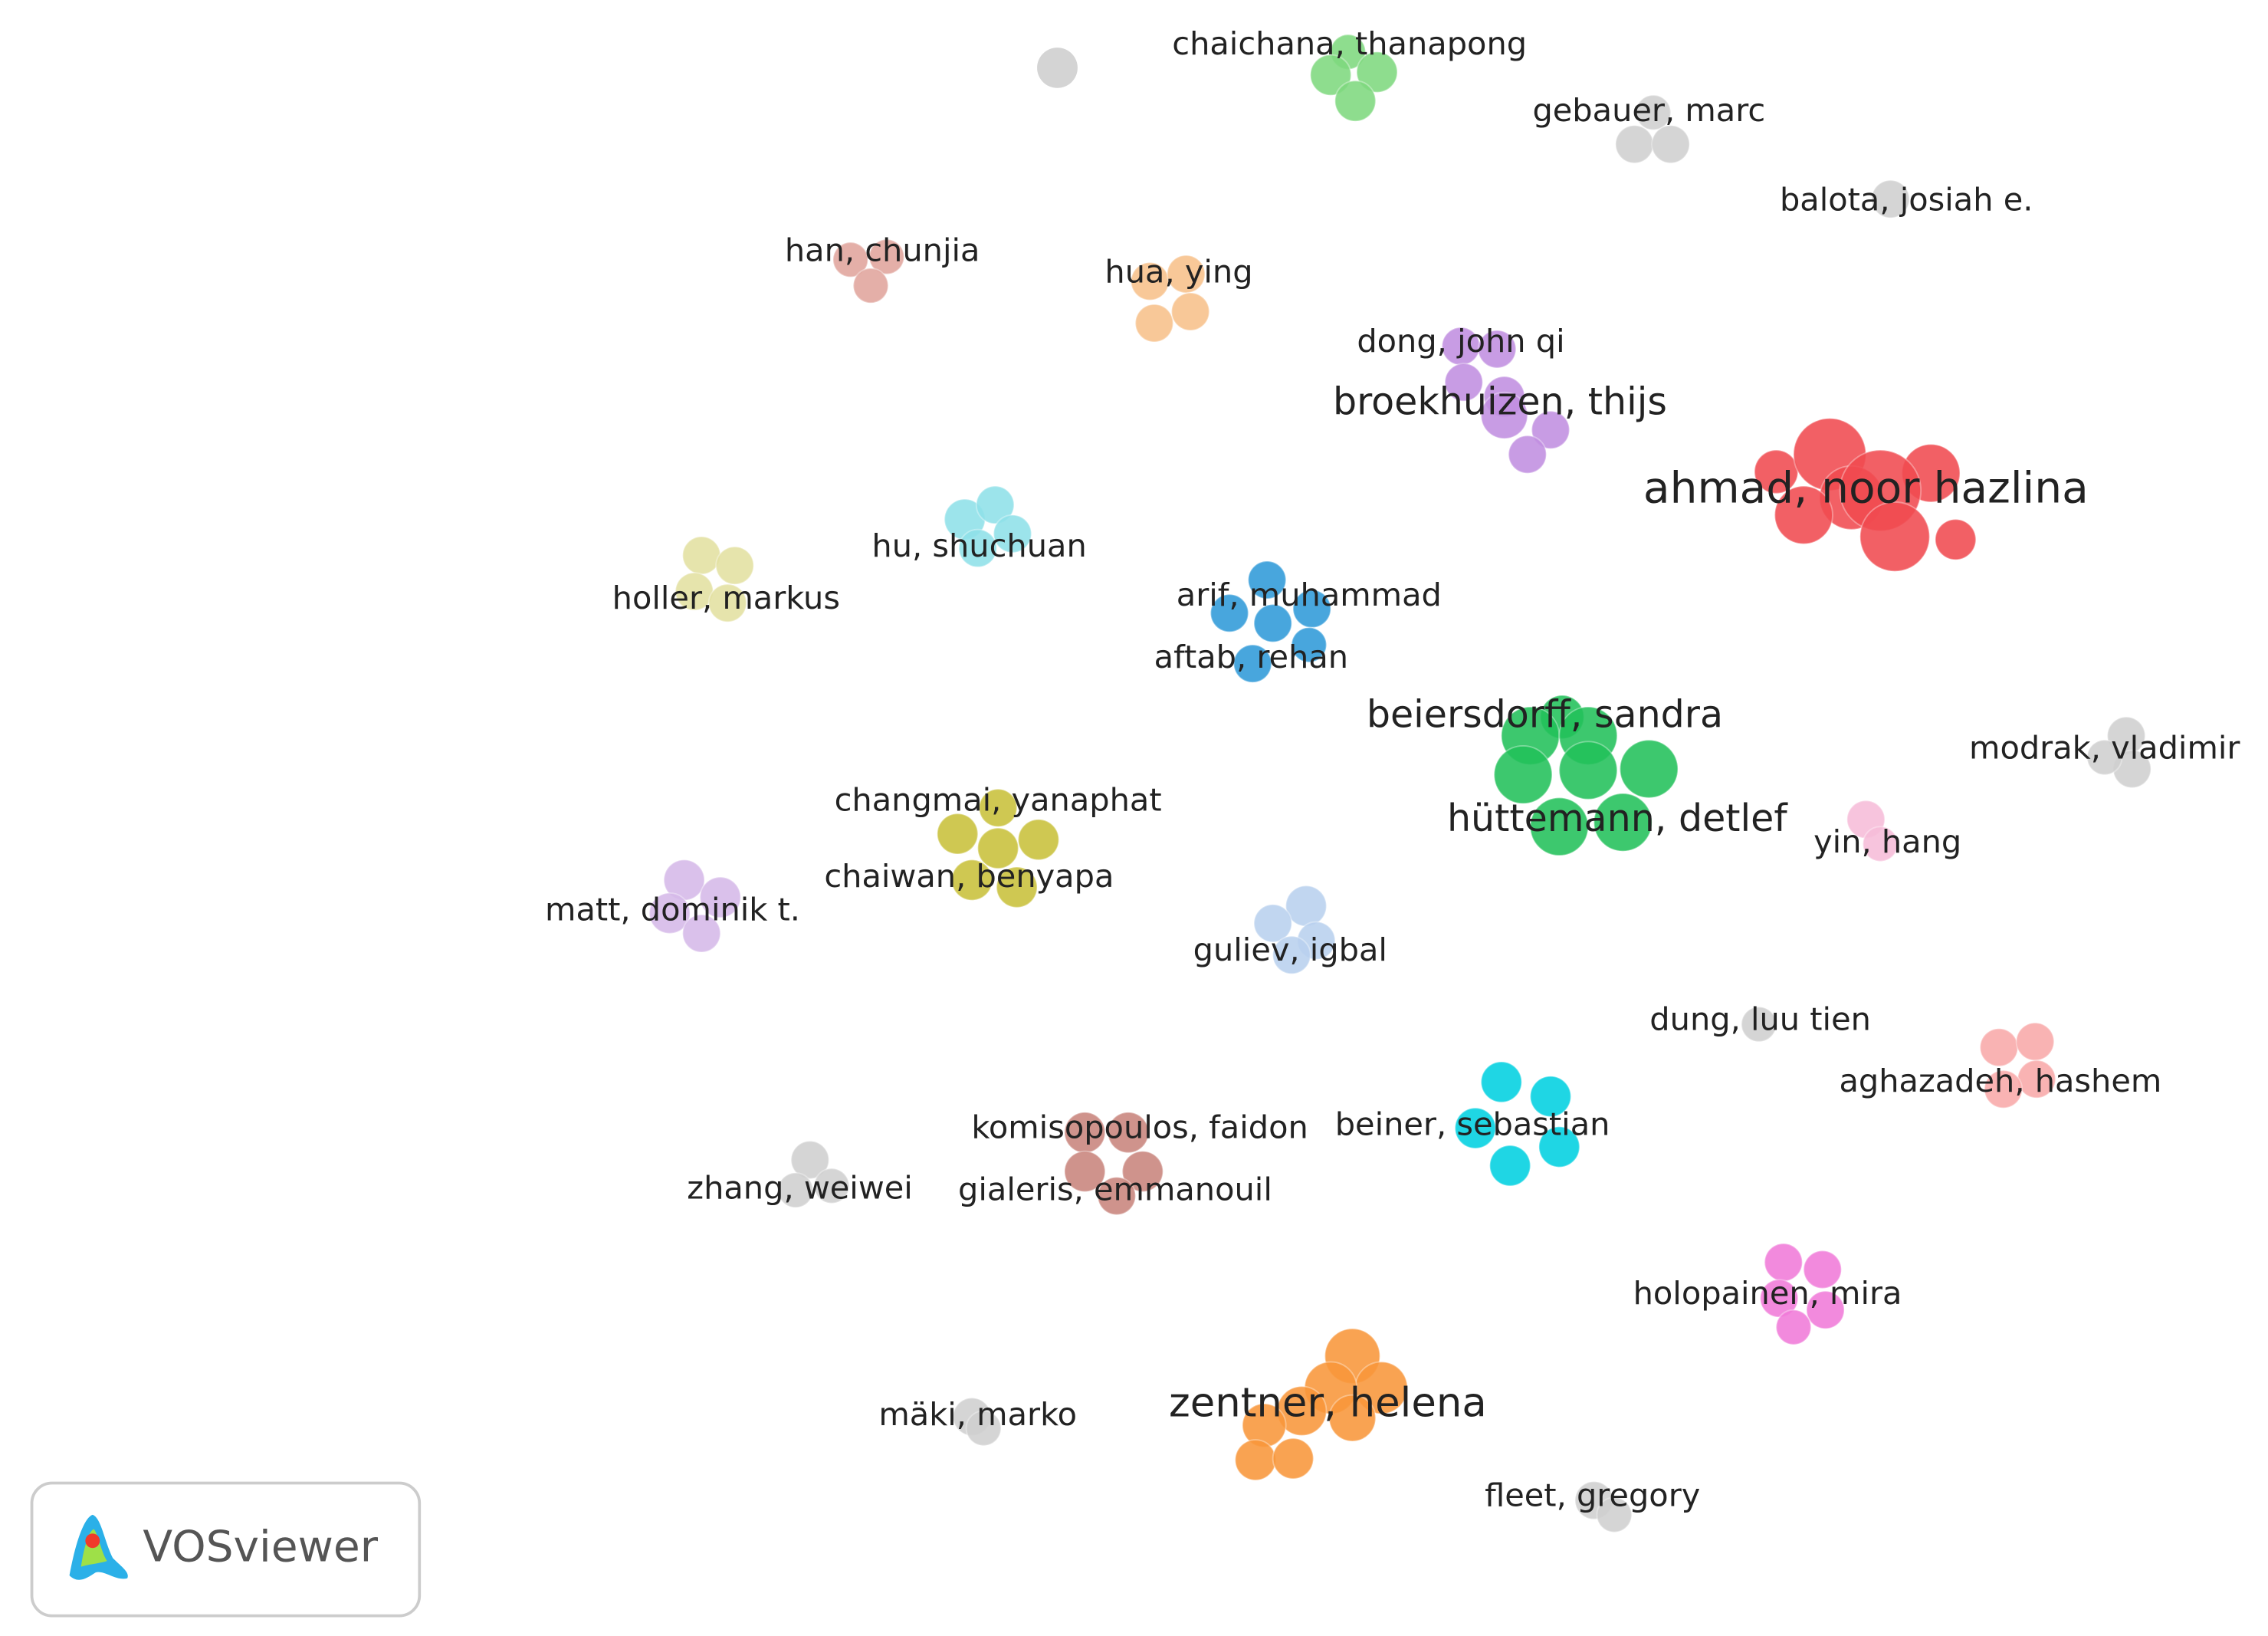 This screenshot has width=2268, height=1636. What do you see at coordinates (1178, 272) in the screenshot?
I see `node-label: hua, ying` at bounding box center [1178, 272].